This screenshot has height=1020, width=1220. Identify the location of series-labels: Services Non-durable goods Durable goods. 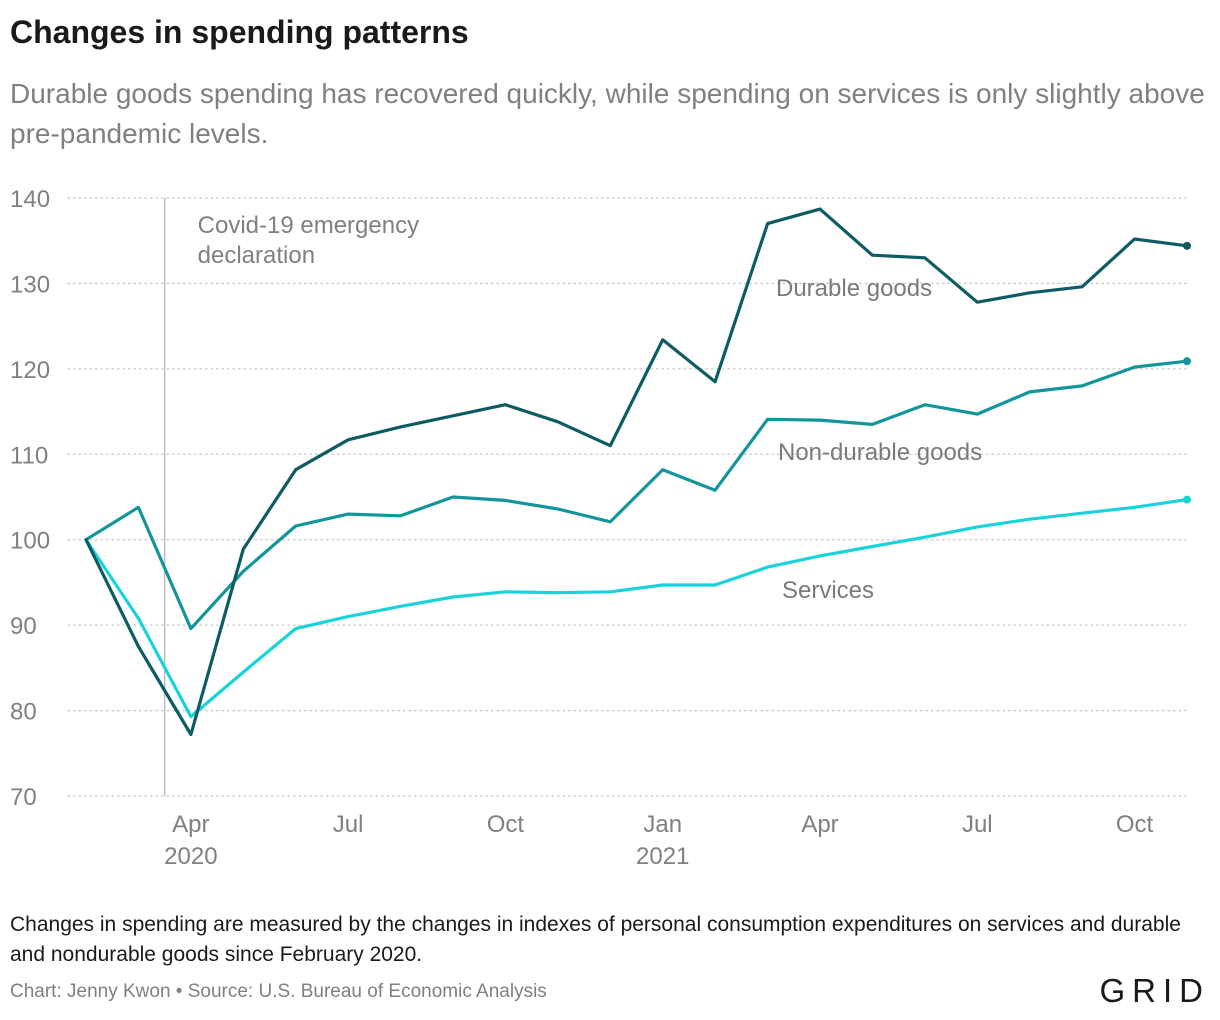
(879, 439).